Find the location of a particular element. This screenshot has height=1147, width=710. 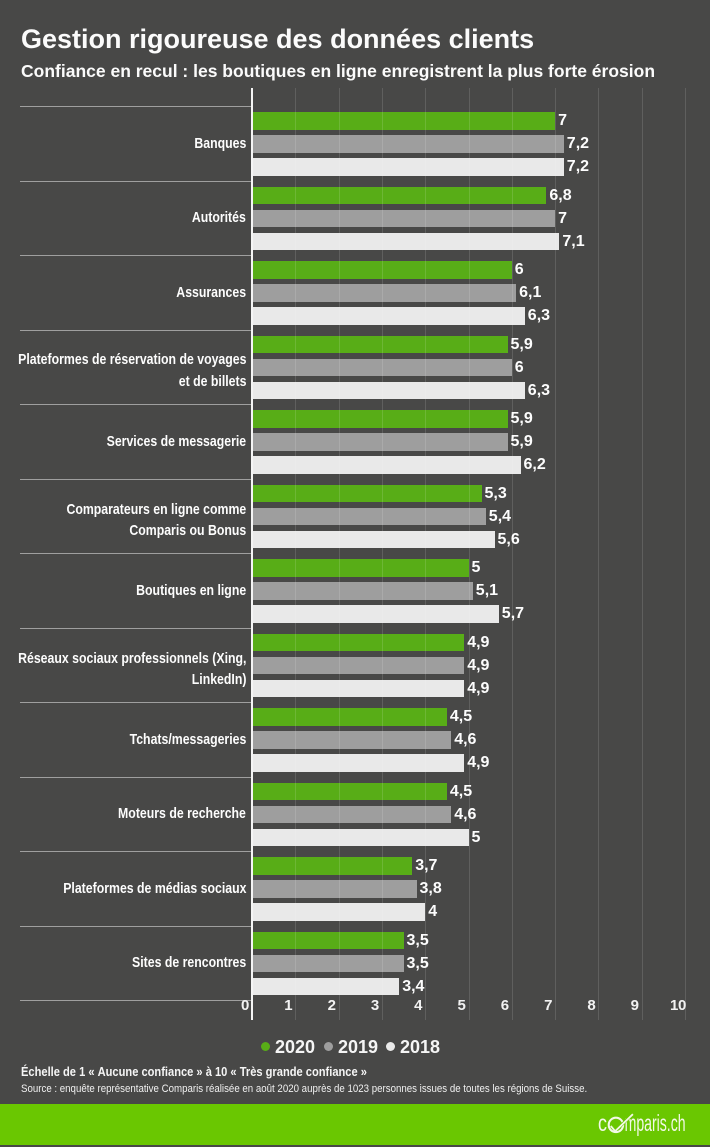

svg-text: c is located at coordinates (602, 1124).